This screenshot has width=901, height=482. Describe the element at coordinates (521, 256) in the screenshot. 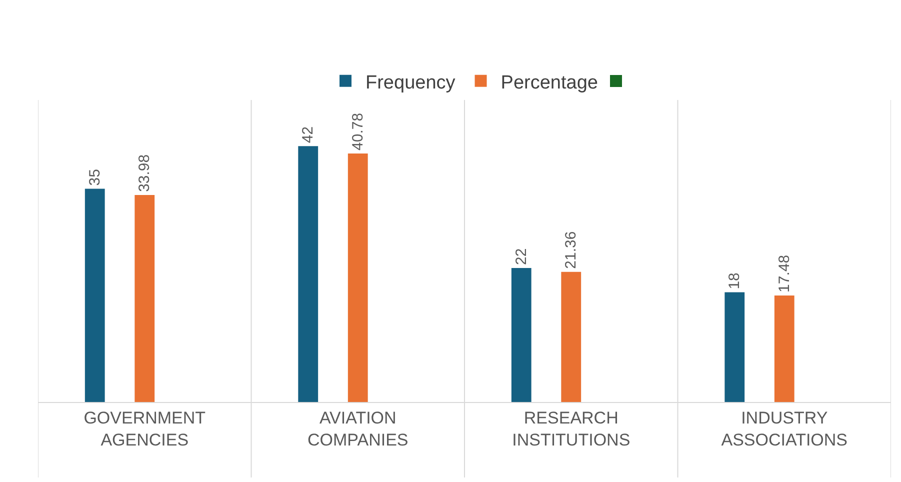

I see `data-label: 22` at that location.